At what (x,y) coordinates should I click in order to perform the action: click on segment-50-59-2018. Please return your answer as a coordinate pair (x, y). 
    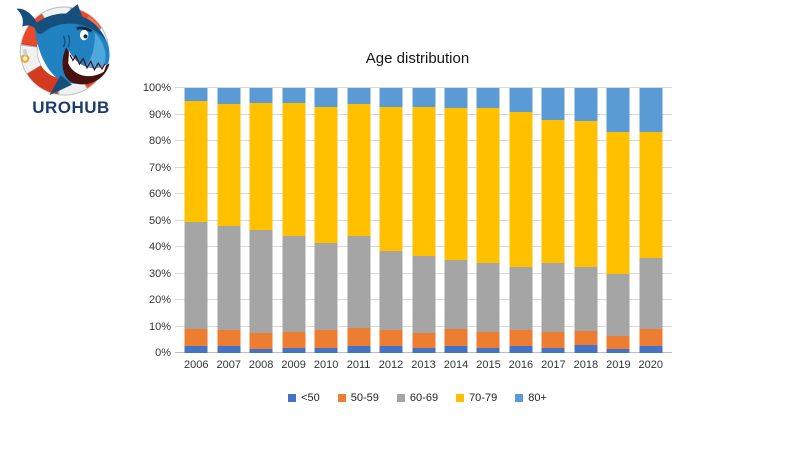
    Looking at the image, I should click on (586, 338).